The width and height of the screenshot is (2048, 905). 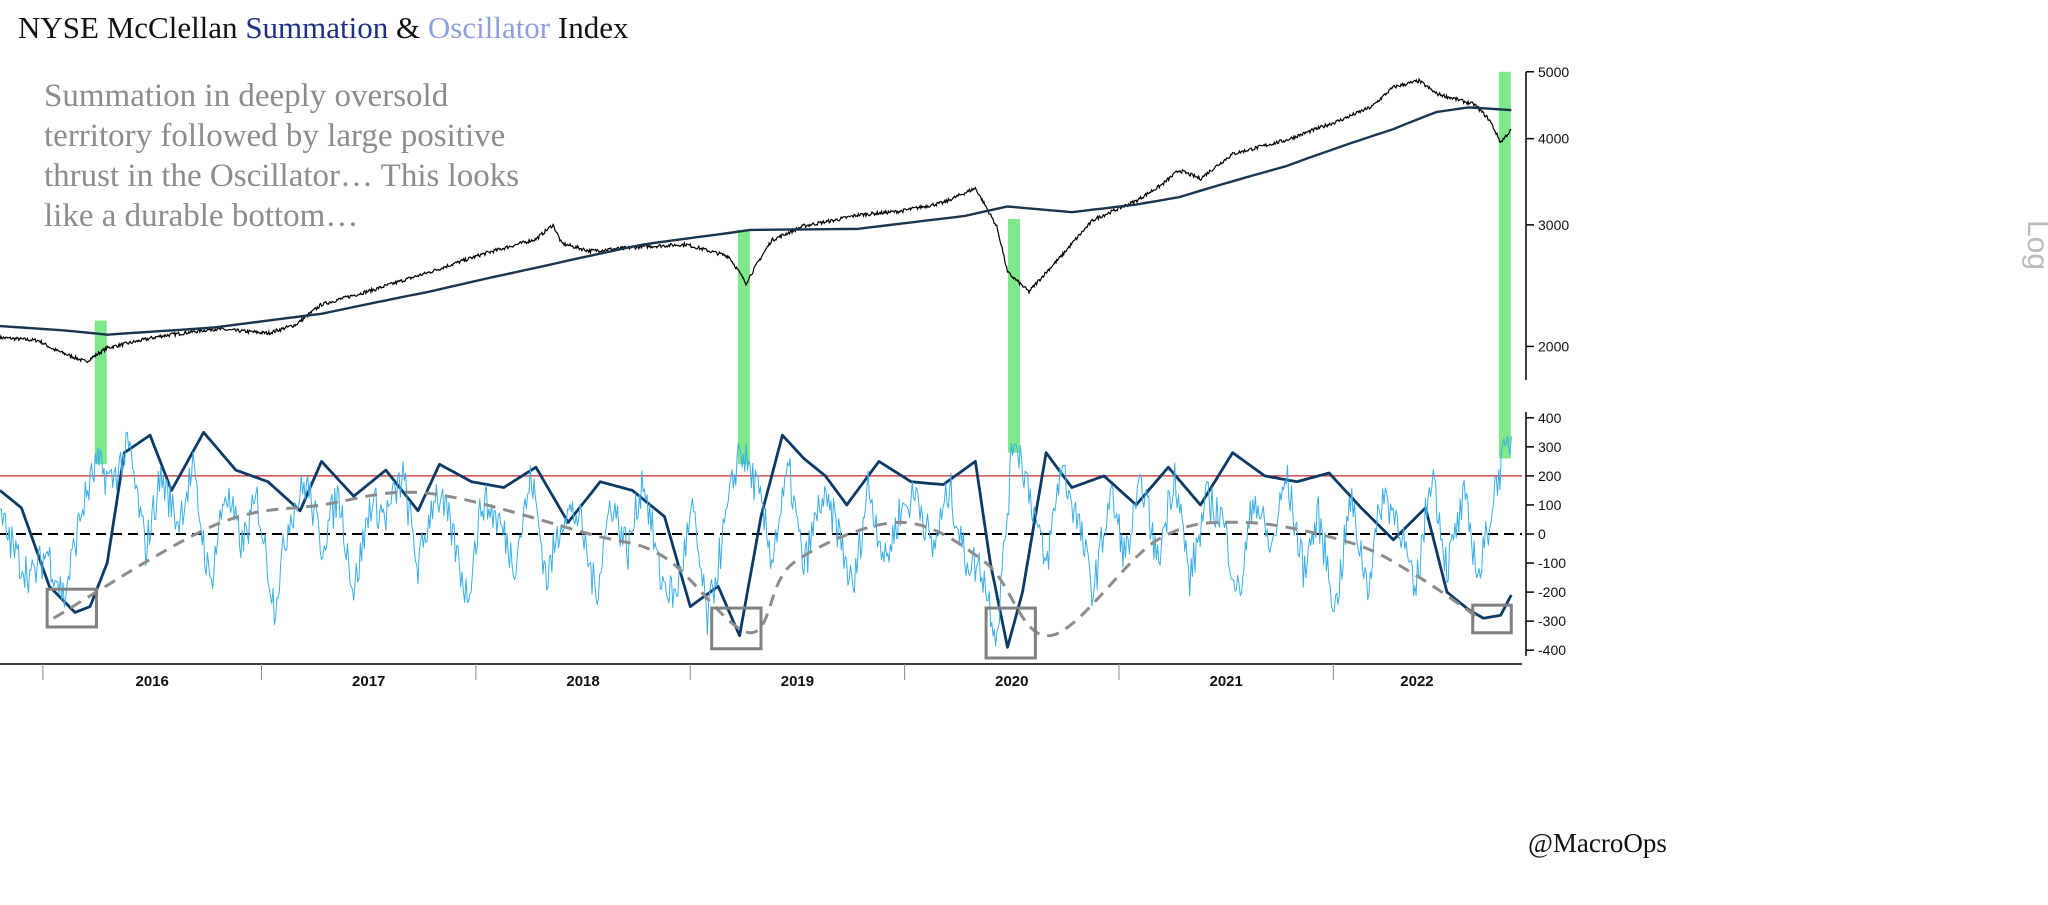 What do you see at coordinates (1416, 681) in the screenshot?
I see `year-tick-label-2022: 2022` at bounding box center [1416, 681].